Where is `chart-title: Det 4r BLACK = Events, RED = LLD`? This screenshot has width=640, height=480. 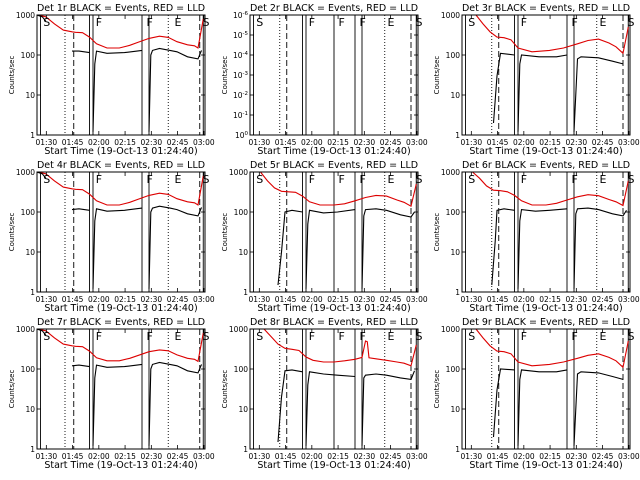
chart-title: Det 4r BLACK = Events, RED = LLD is located at coordinates (121, 165).